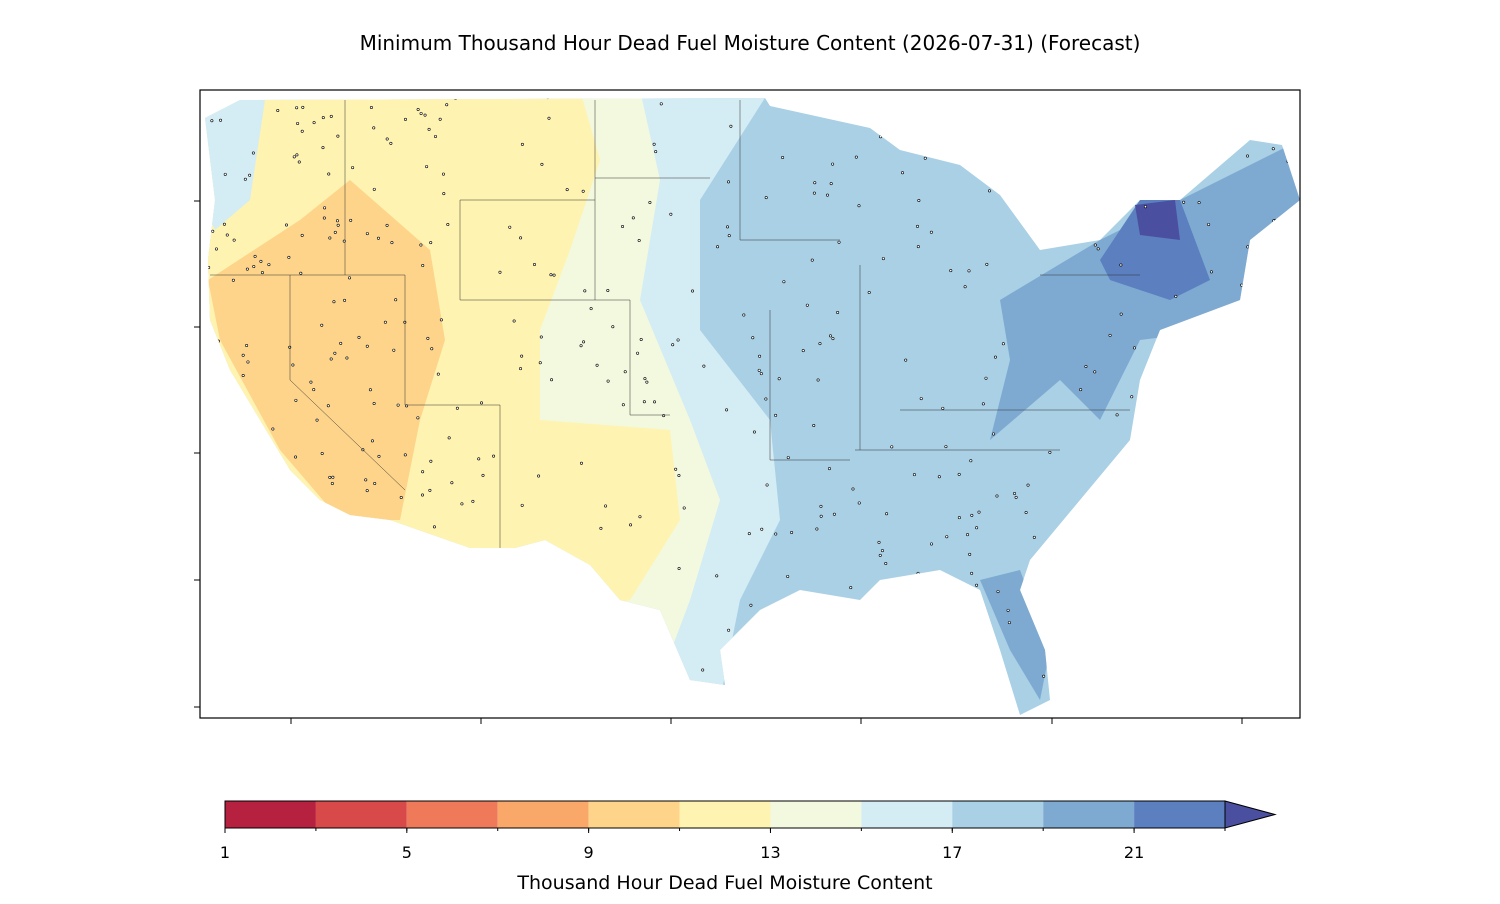 The image size is (1500, 904). I want to click on colorbar-tick-label: 5, so click(407, 852).